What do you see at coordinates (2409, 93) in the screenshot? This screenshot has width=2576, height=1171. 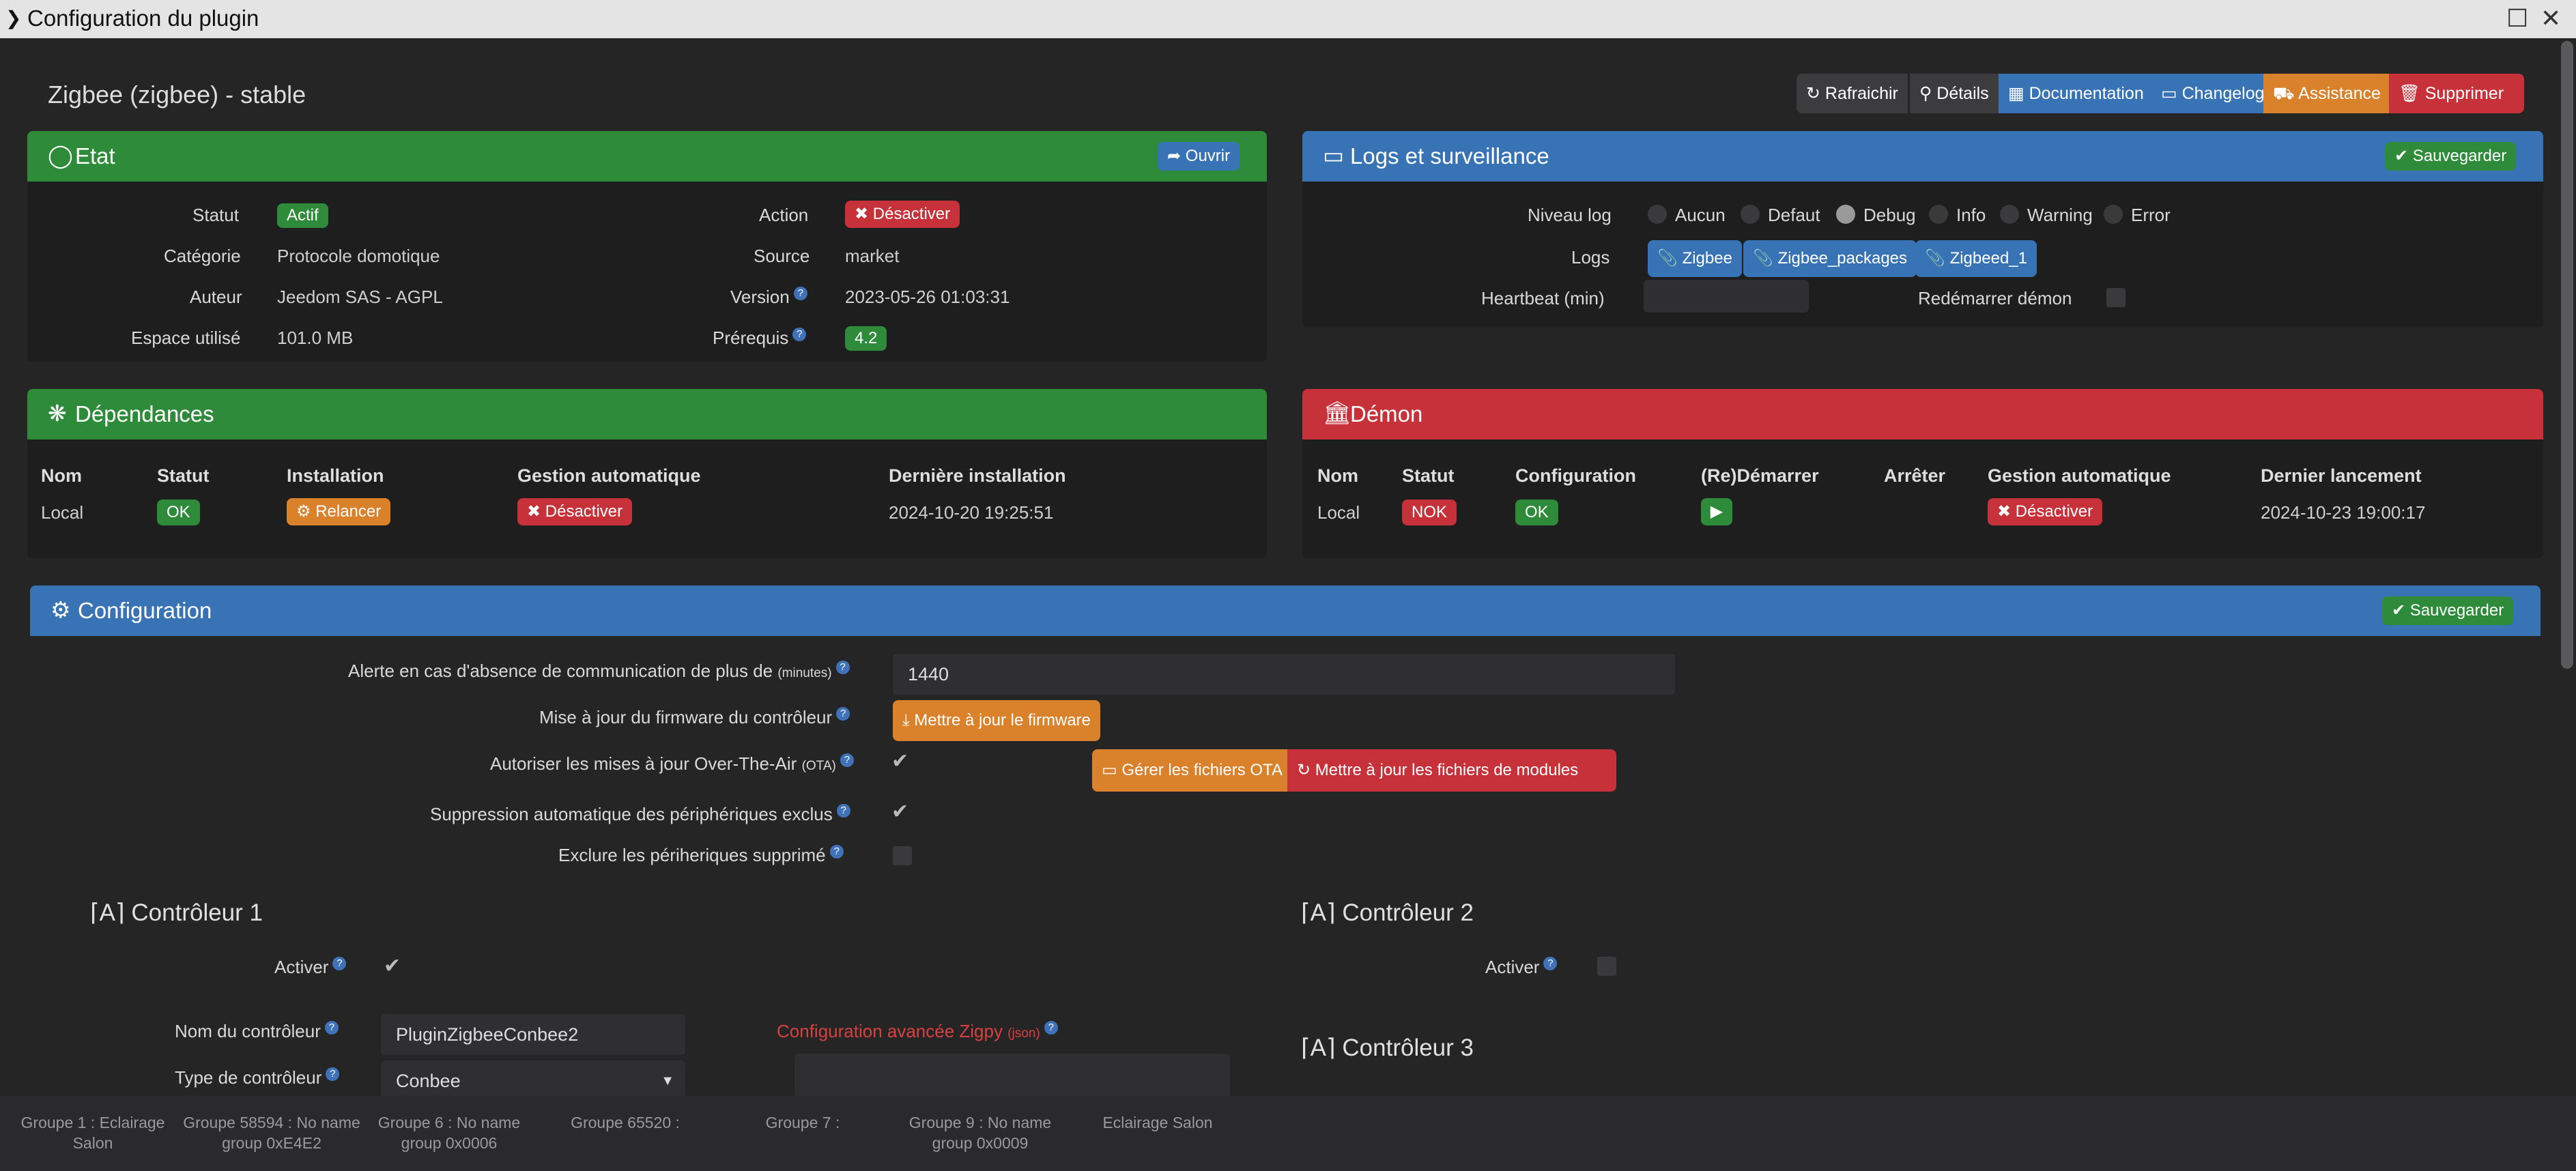 I see `trash-icon: 🗑` at bounding box center [2409, 93].